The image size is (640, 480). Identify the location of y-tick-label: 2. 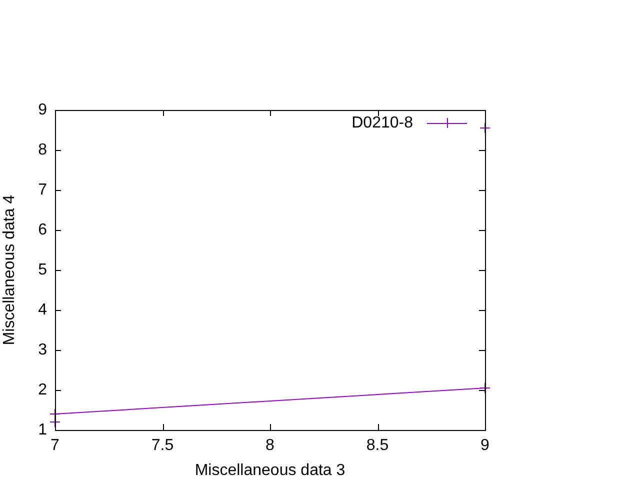
(43, 389).